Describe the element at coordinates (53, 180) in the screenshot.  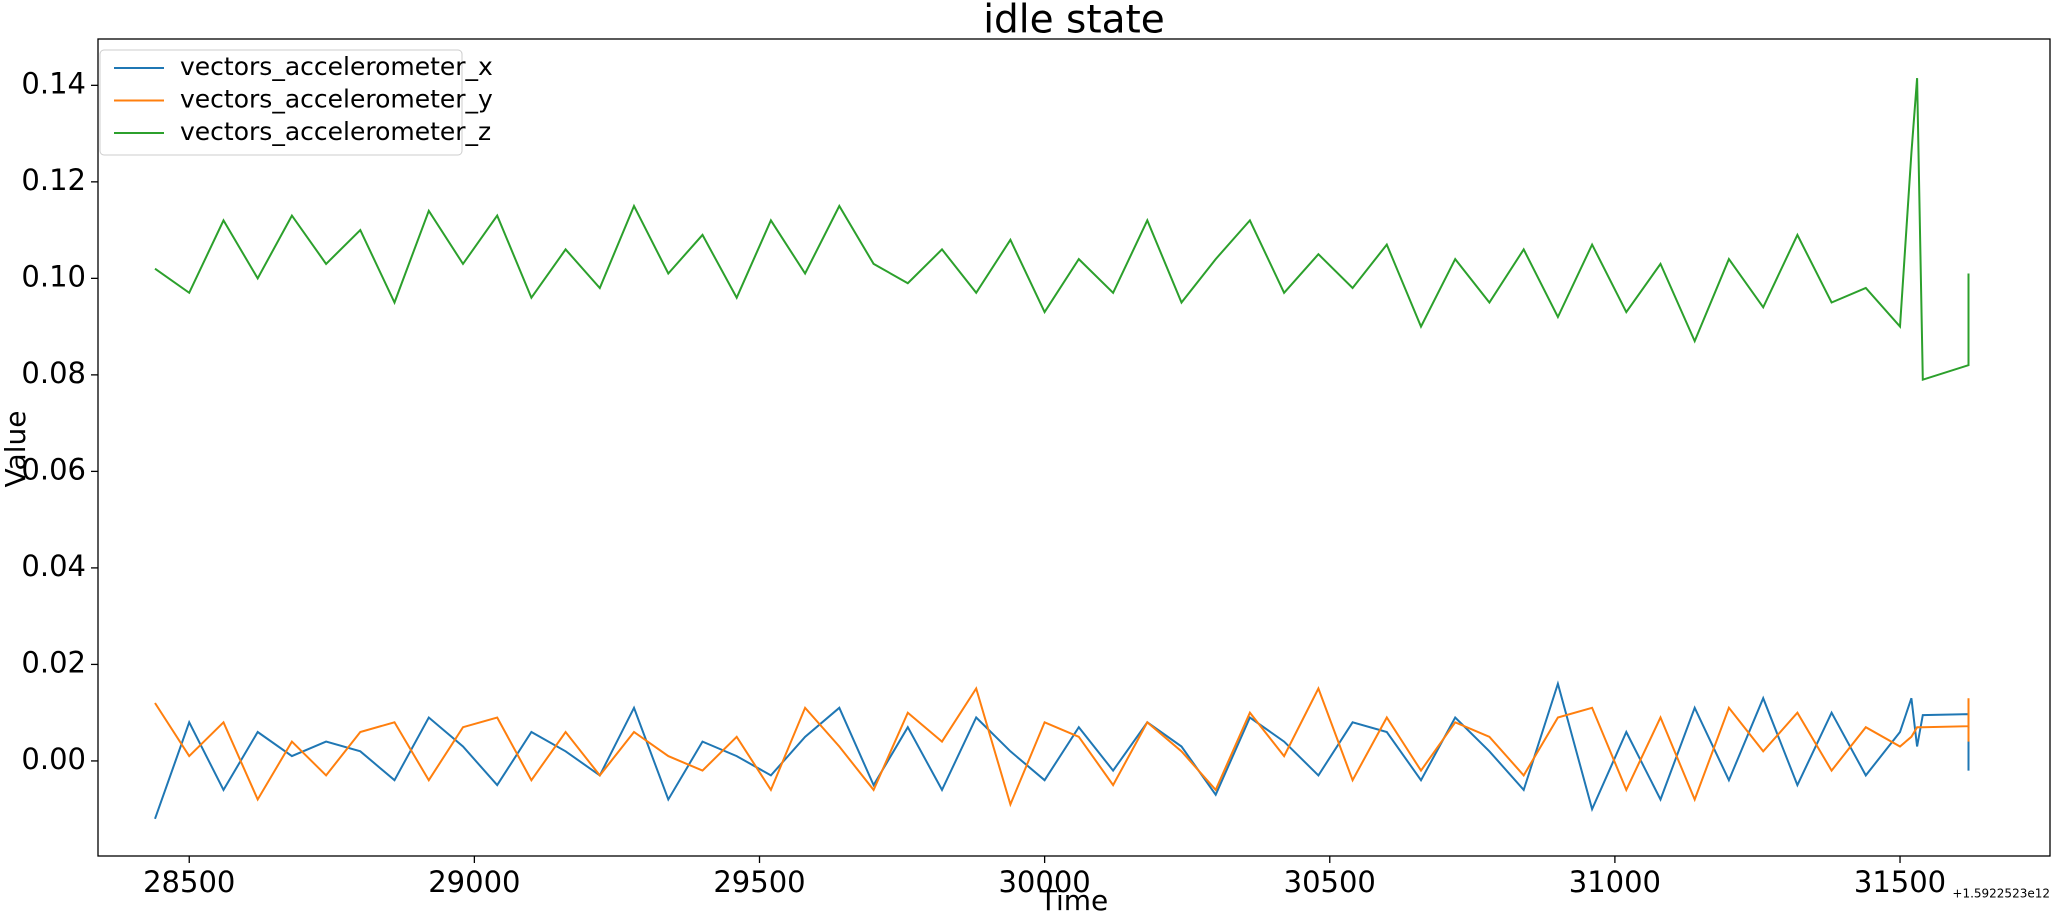
I see `y-tick-label: 0.12` at that location.